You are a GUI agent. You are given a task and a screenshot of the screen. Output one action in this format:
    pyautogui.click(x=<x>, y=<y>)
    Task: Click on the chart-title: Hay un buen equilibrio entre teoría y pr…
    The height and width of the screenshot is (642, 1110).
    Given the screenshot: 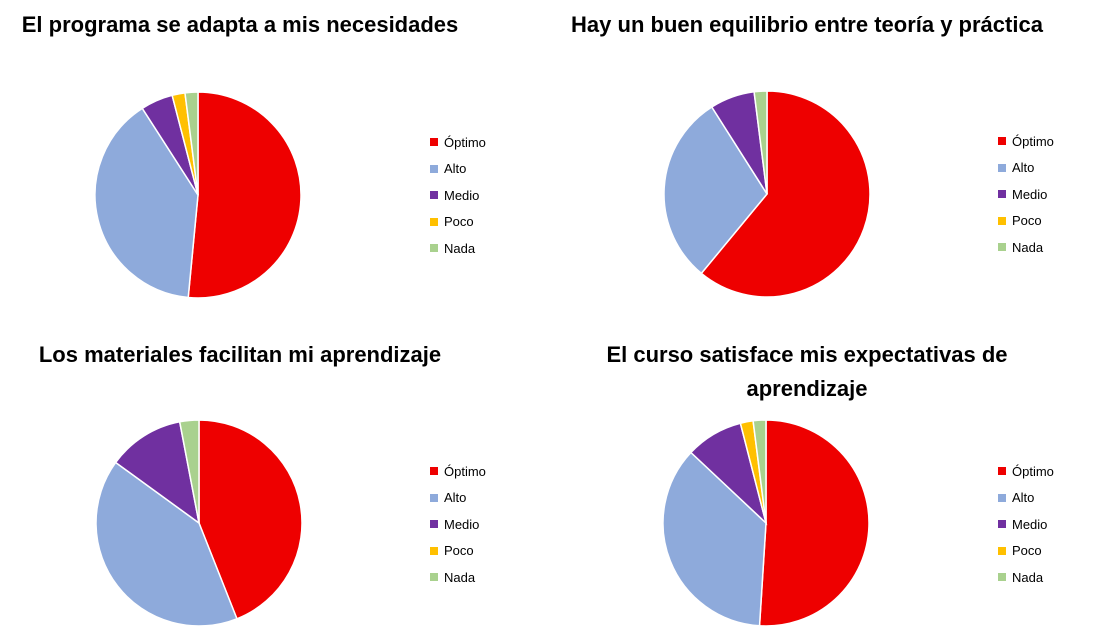 What is the action you would take?
    pyautogui.click(x=807, y=24)
    